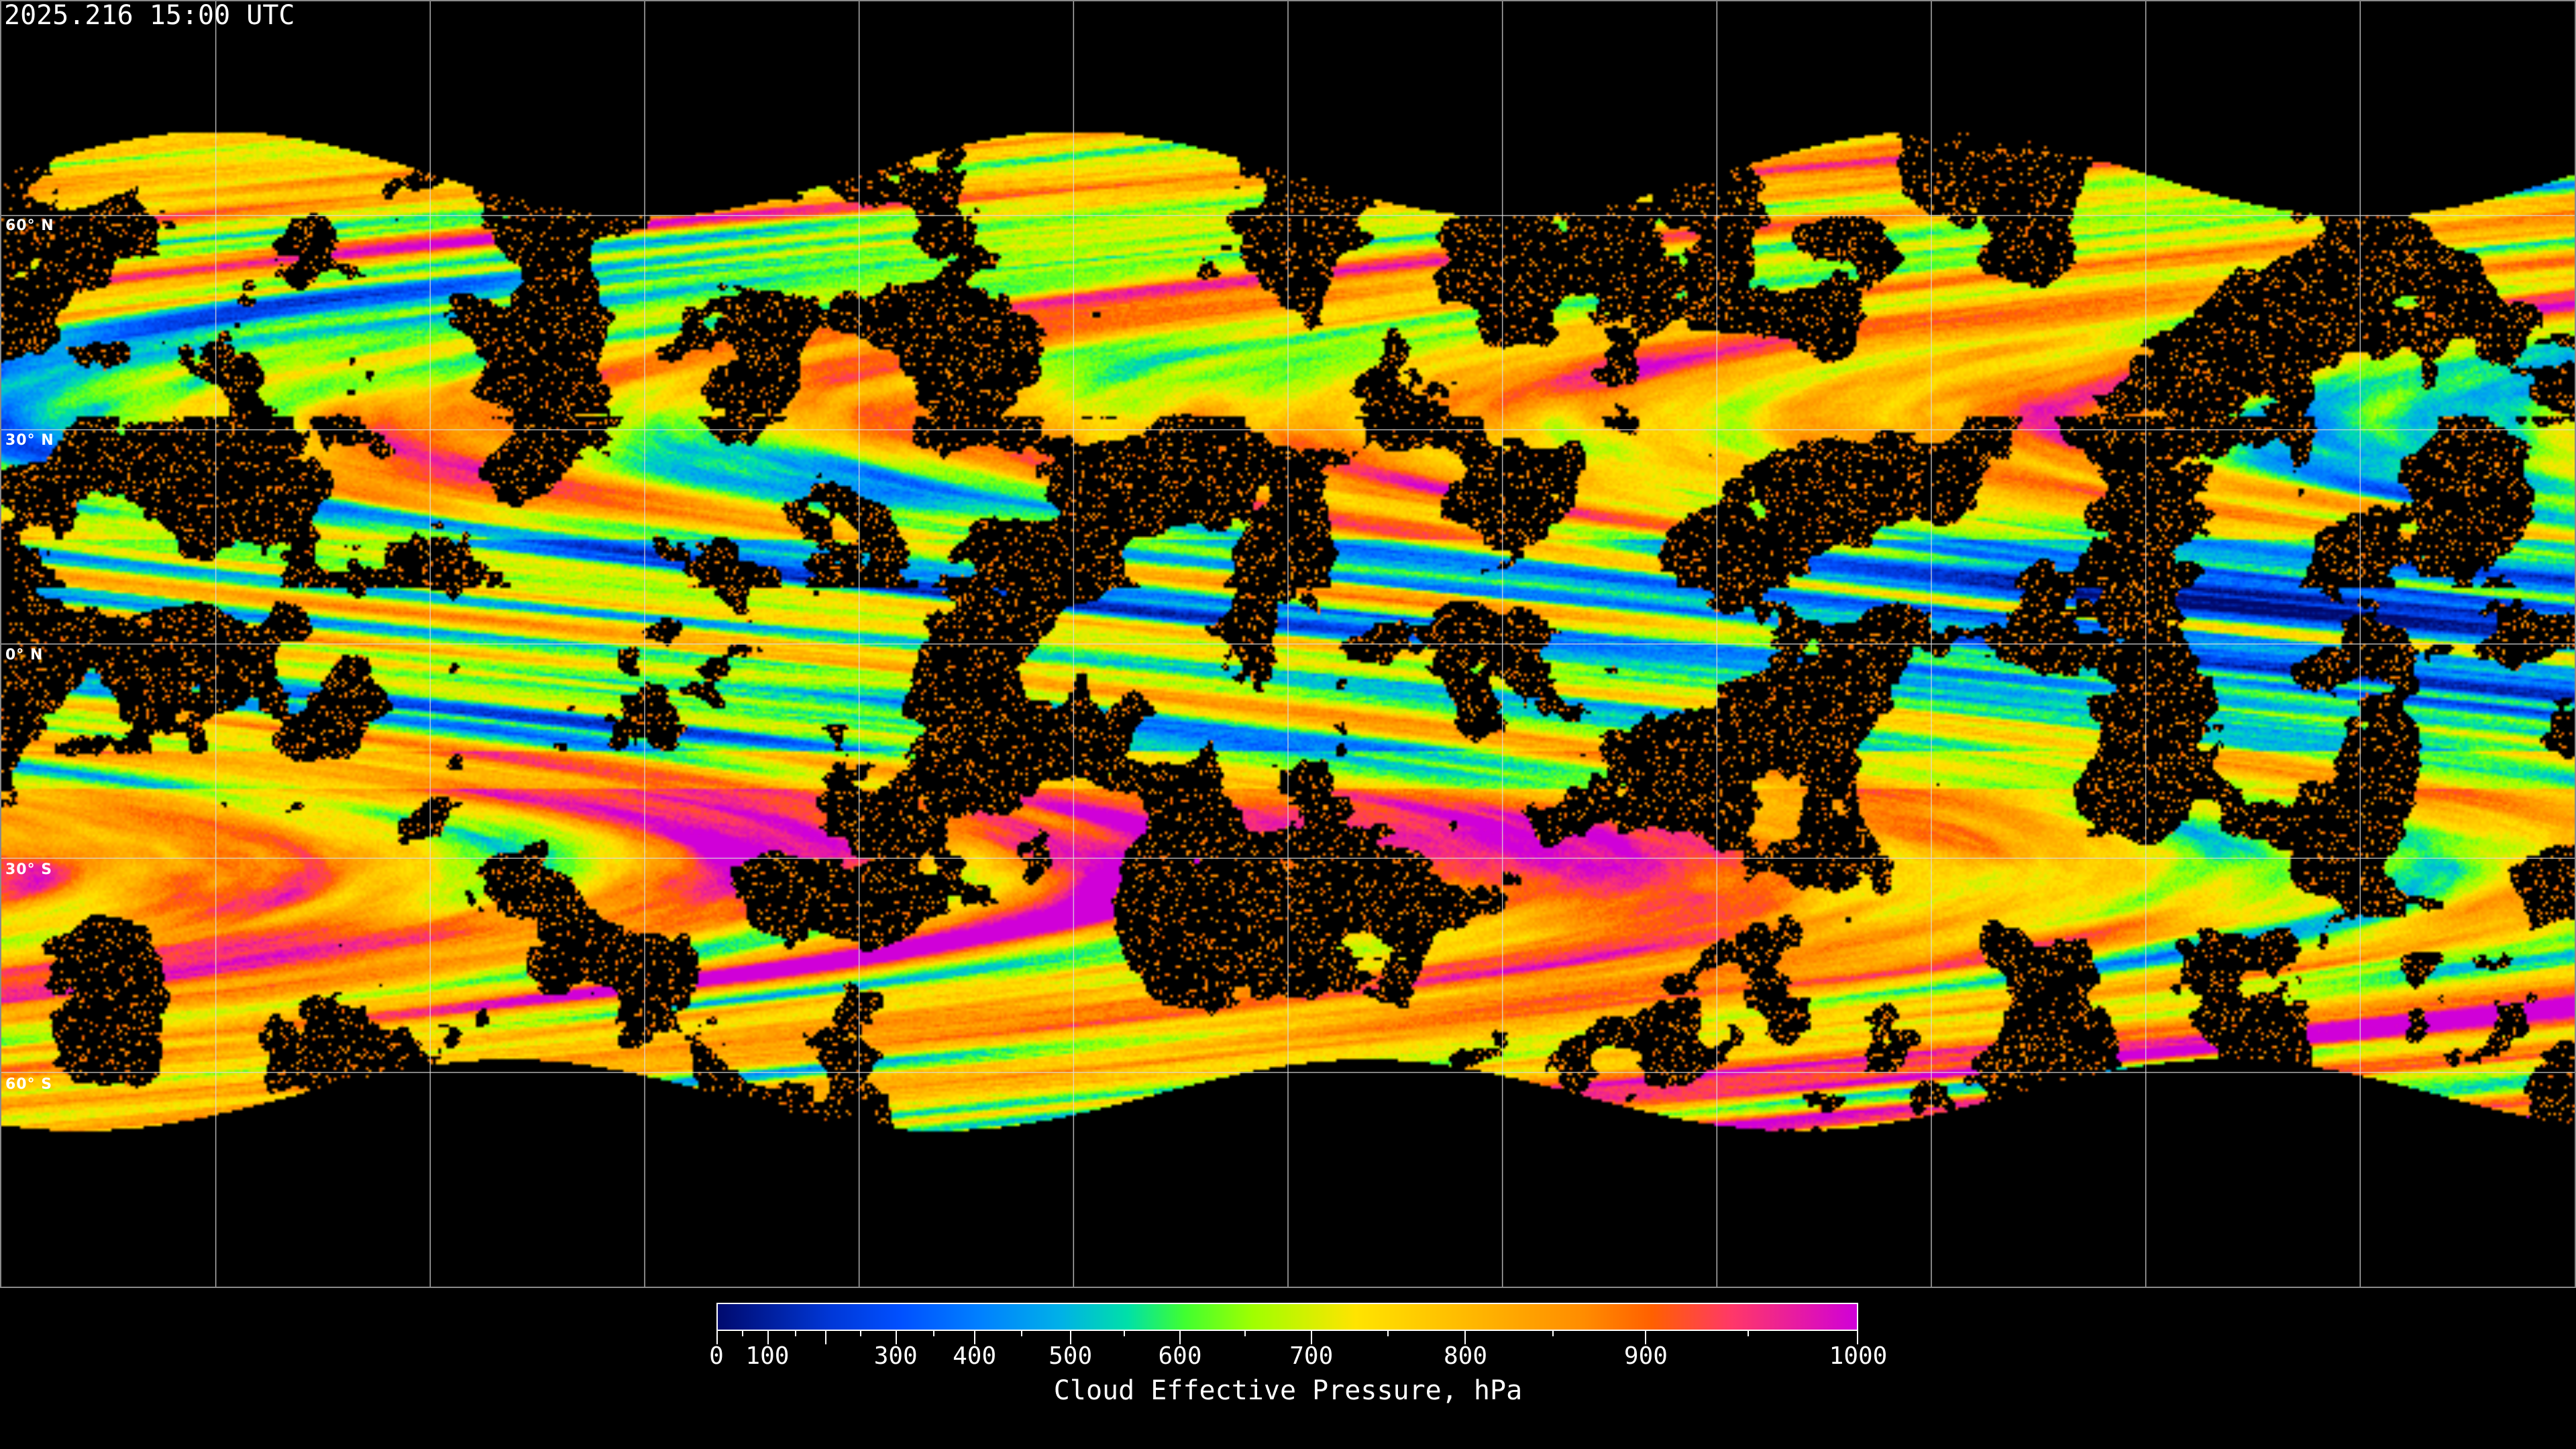 Image resolution: width=2576 pixels, height=1449 pixels. I want to click on colorbar-tick-label: 500, so click(1071, 1356).